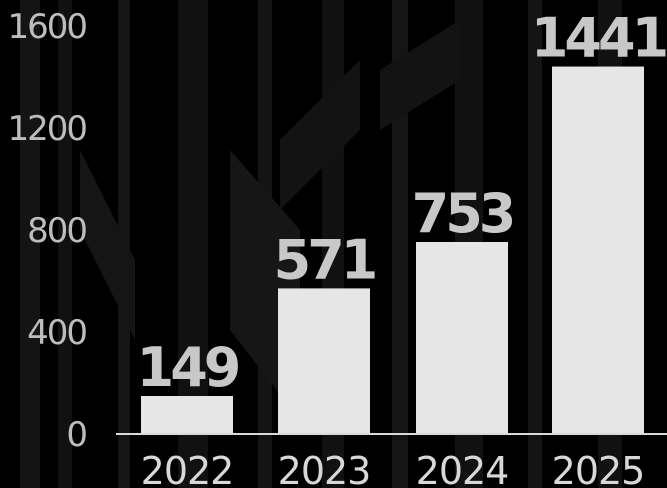 This screenshot has height=488, width=667. What do you see at coordinates (598, 38) in the screenshot?
I see `data-label: 1441` at bounding box center [598, 38].